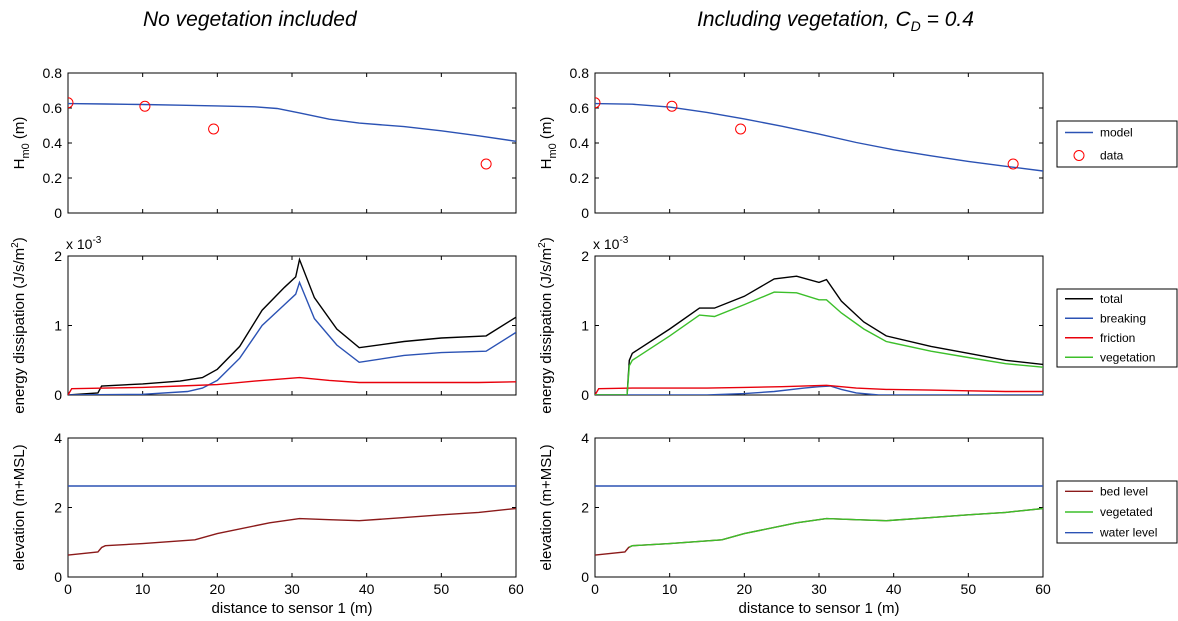 This screenshot has height=621, width=1178. What do you see at coordinates (915, 26) in the screenshot?
I see `right-title-subscript: D` at bounding box center [915, 26].